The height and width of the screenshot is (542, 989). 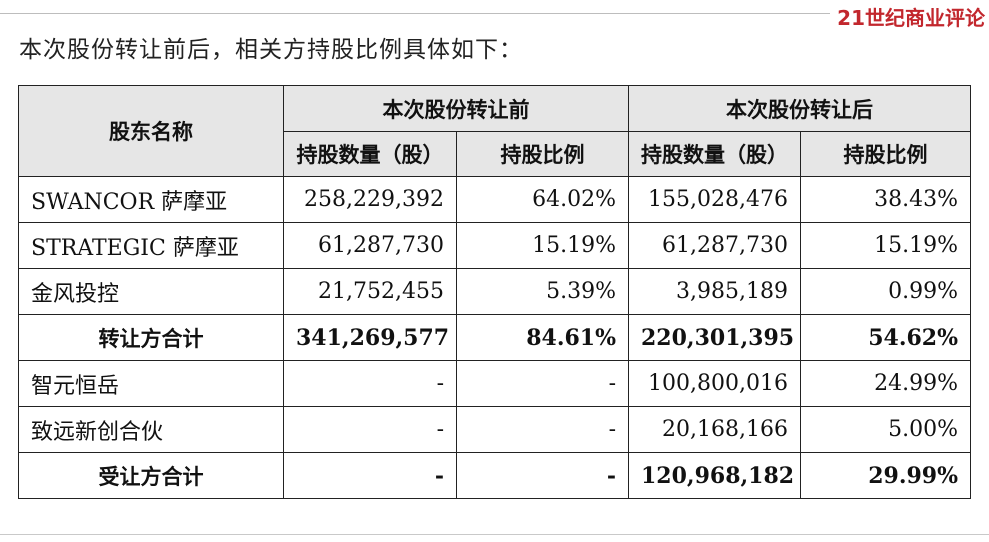 I want to click on after-shares: 155,028,476, so click(x=714, y=199).